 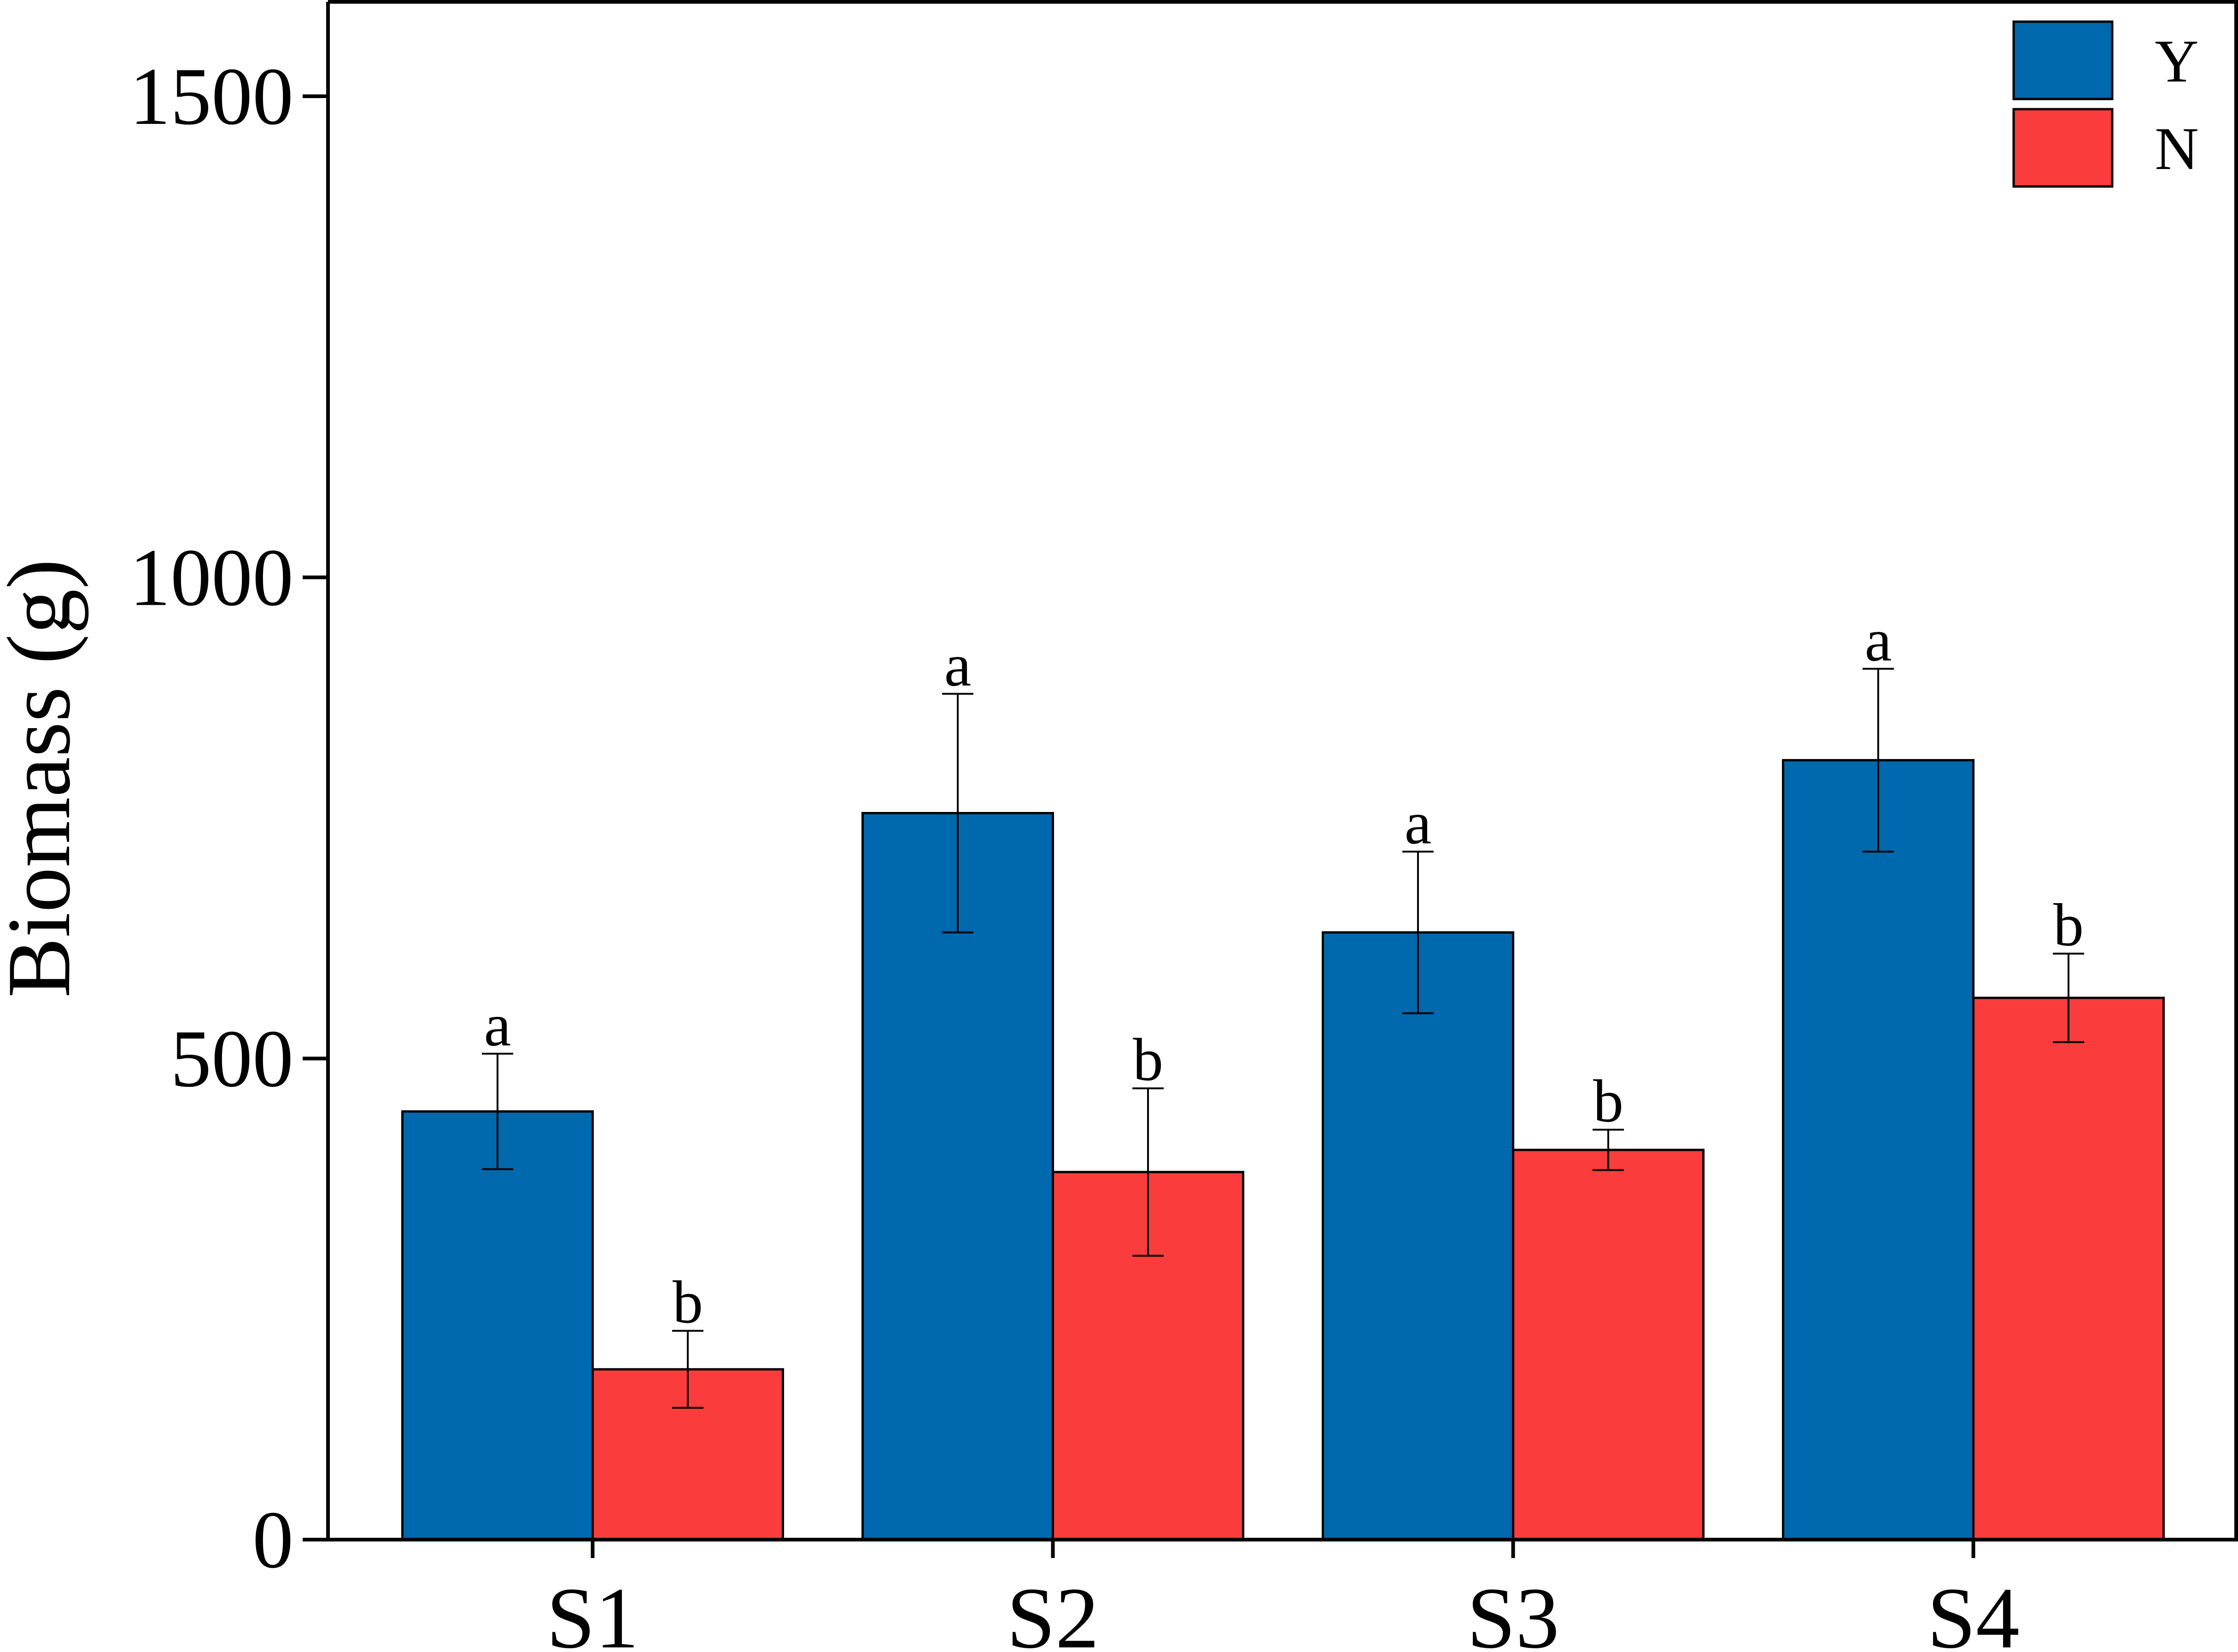 What do you see at coordinates (1148, 1059) in the screenshot?
I see `significance-letter-n-s2: b` at bounding box center [1148, 1059].